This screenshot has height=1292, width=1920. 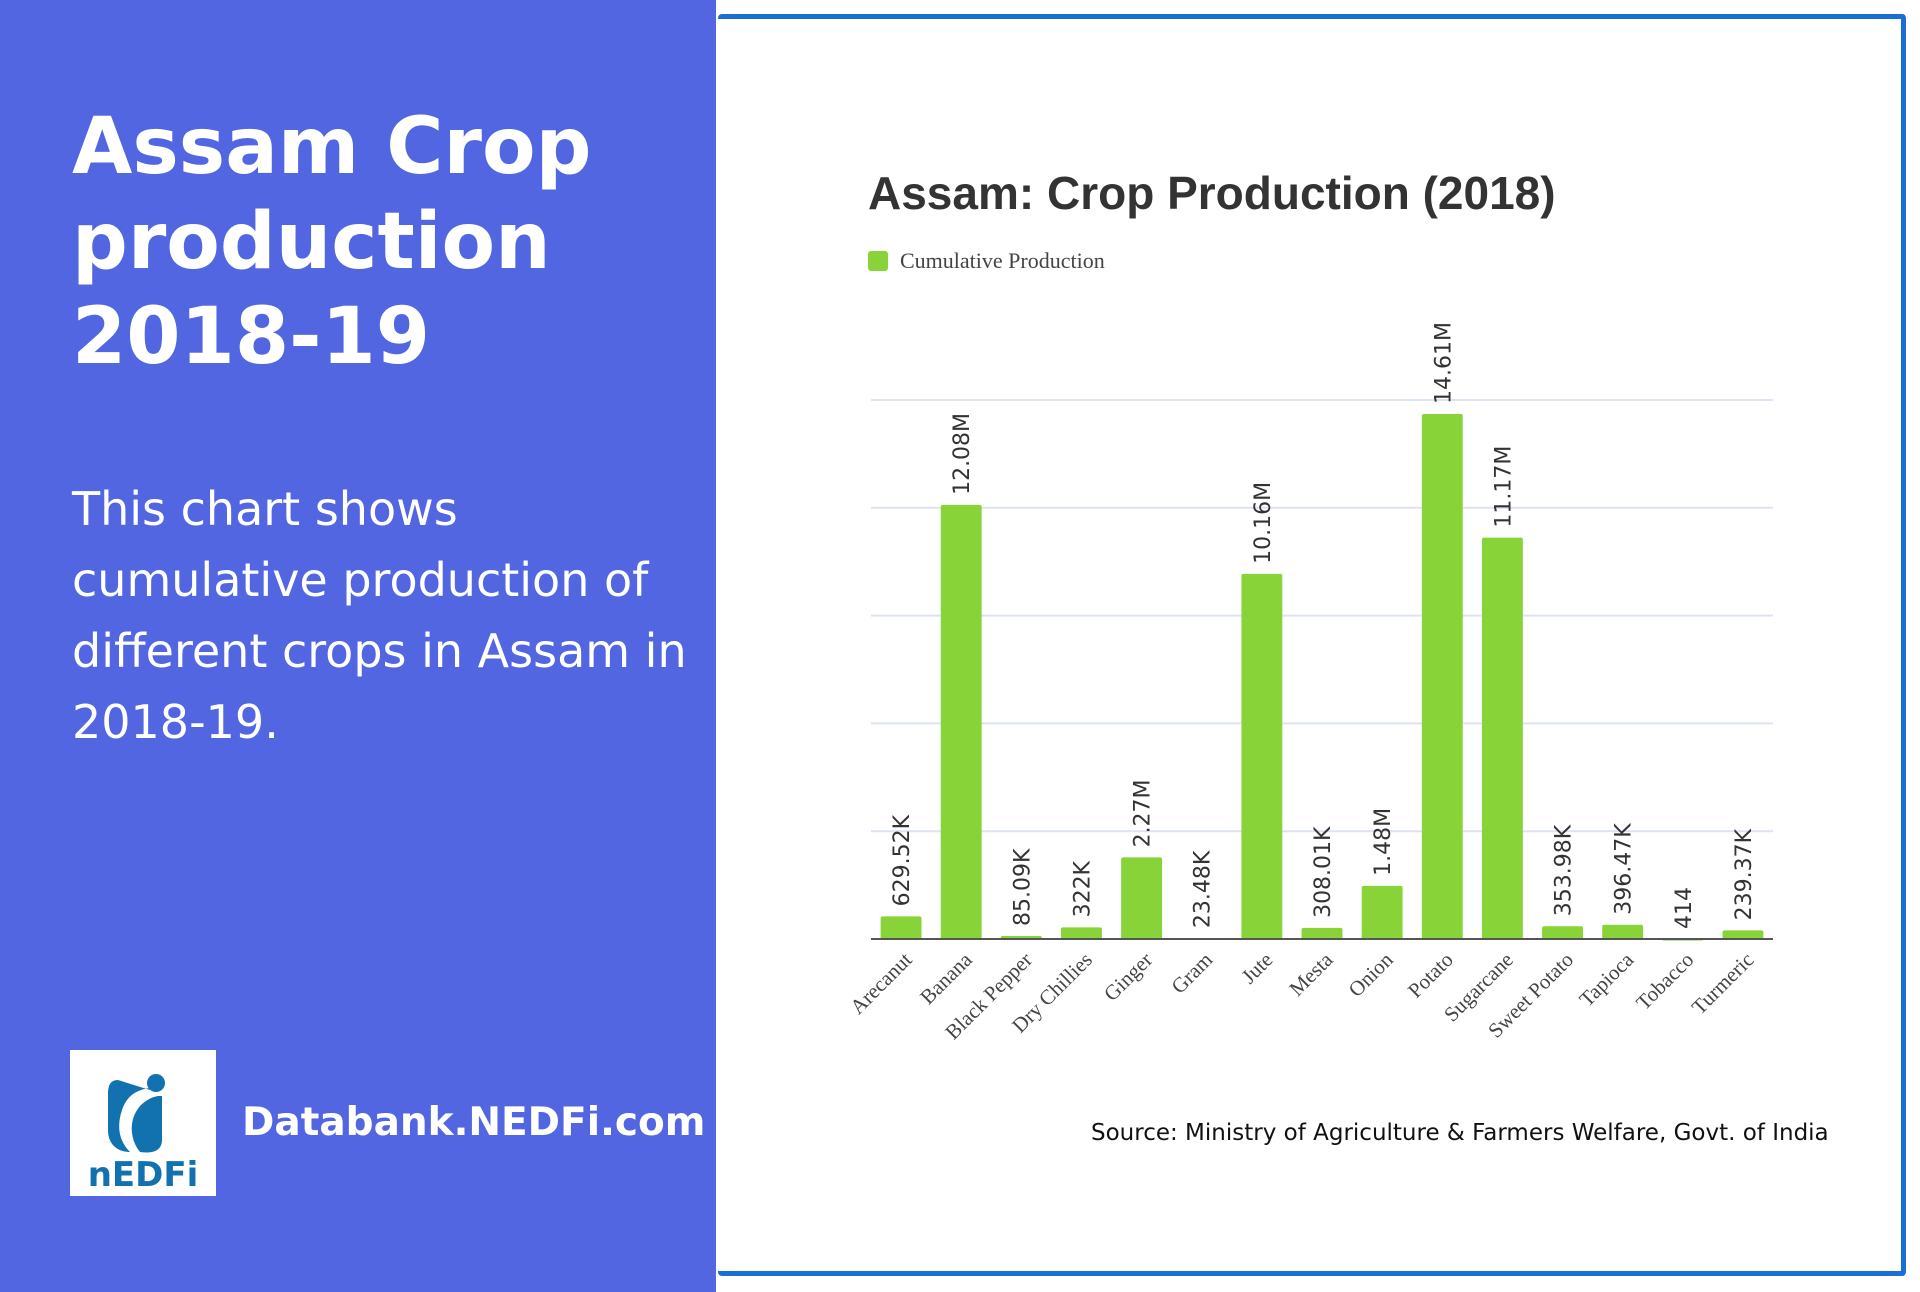 I want to click on data-label: 353.98K, so click(x=1564, y=870).